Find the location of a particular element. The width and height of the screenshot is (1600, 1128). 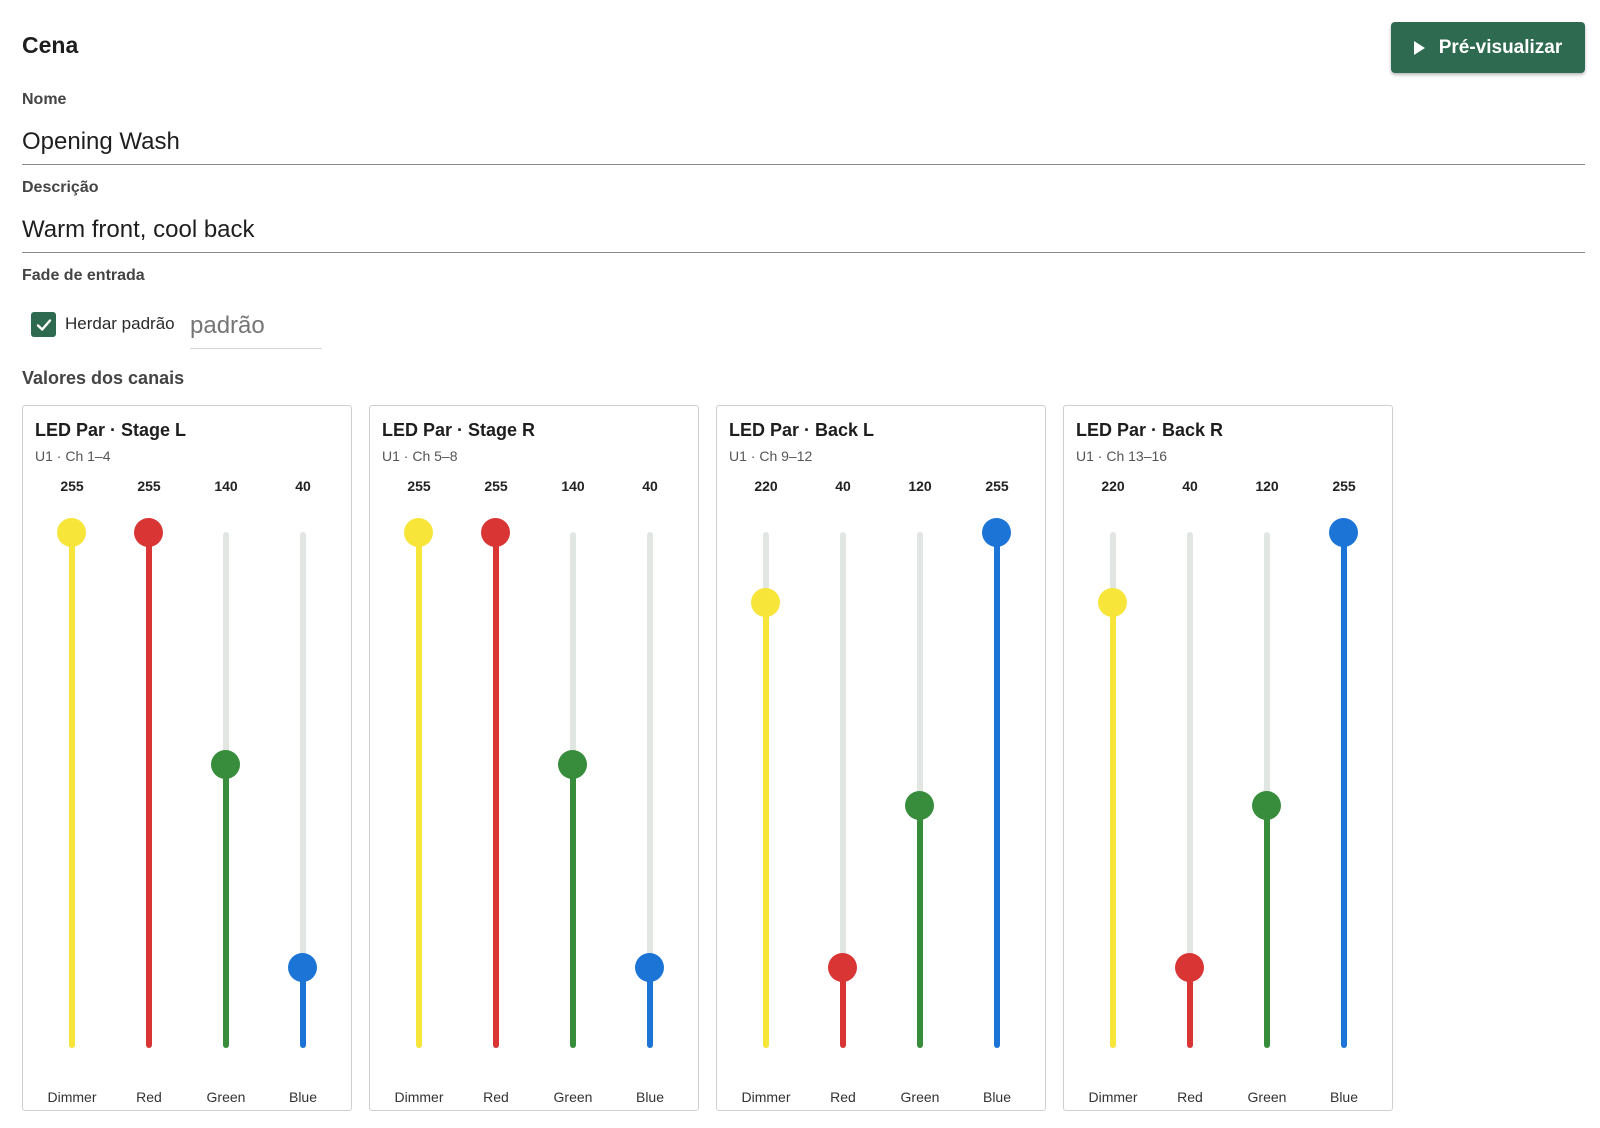

play-icon is located at coordinates (1419, 47).